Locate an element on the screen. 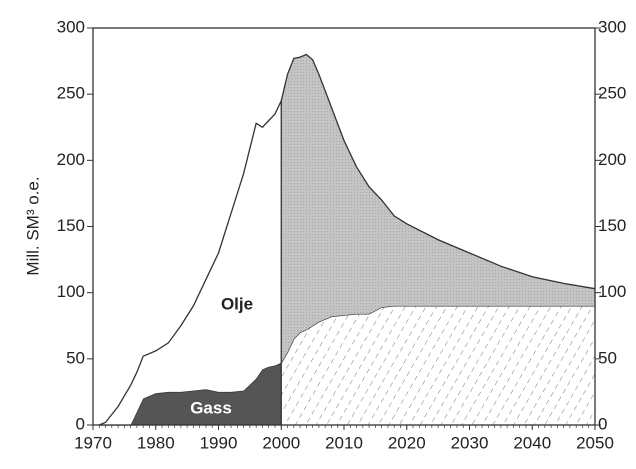 This screenshot has width=636, height=469. y-tick-label: 150 is located at coordinates (71, 225).